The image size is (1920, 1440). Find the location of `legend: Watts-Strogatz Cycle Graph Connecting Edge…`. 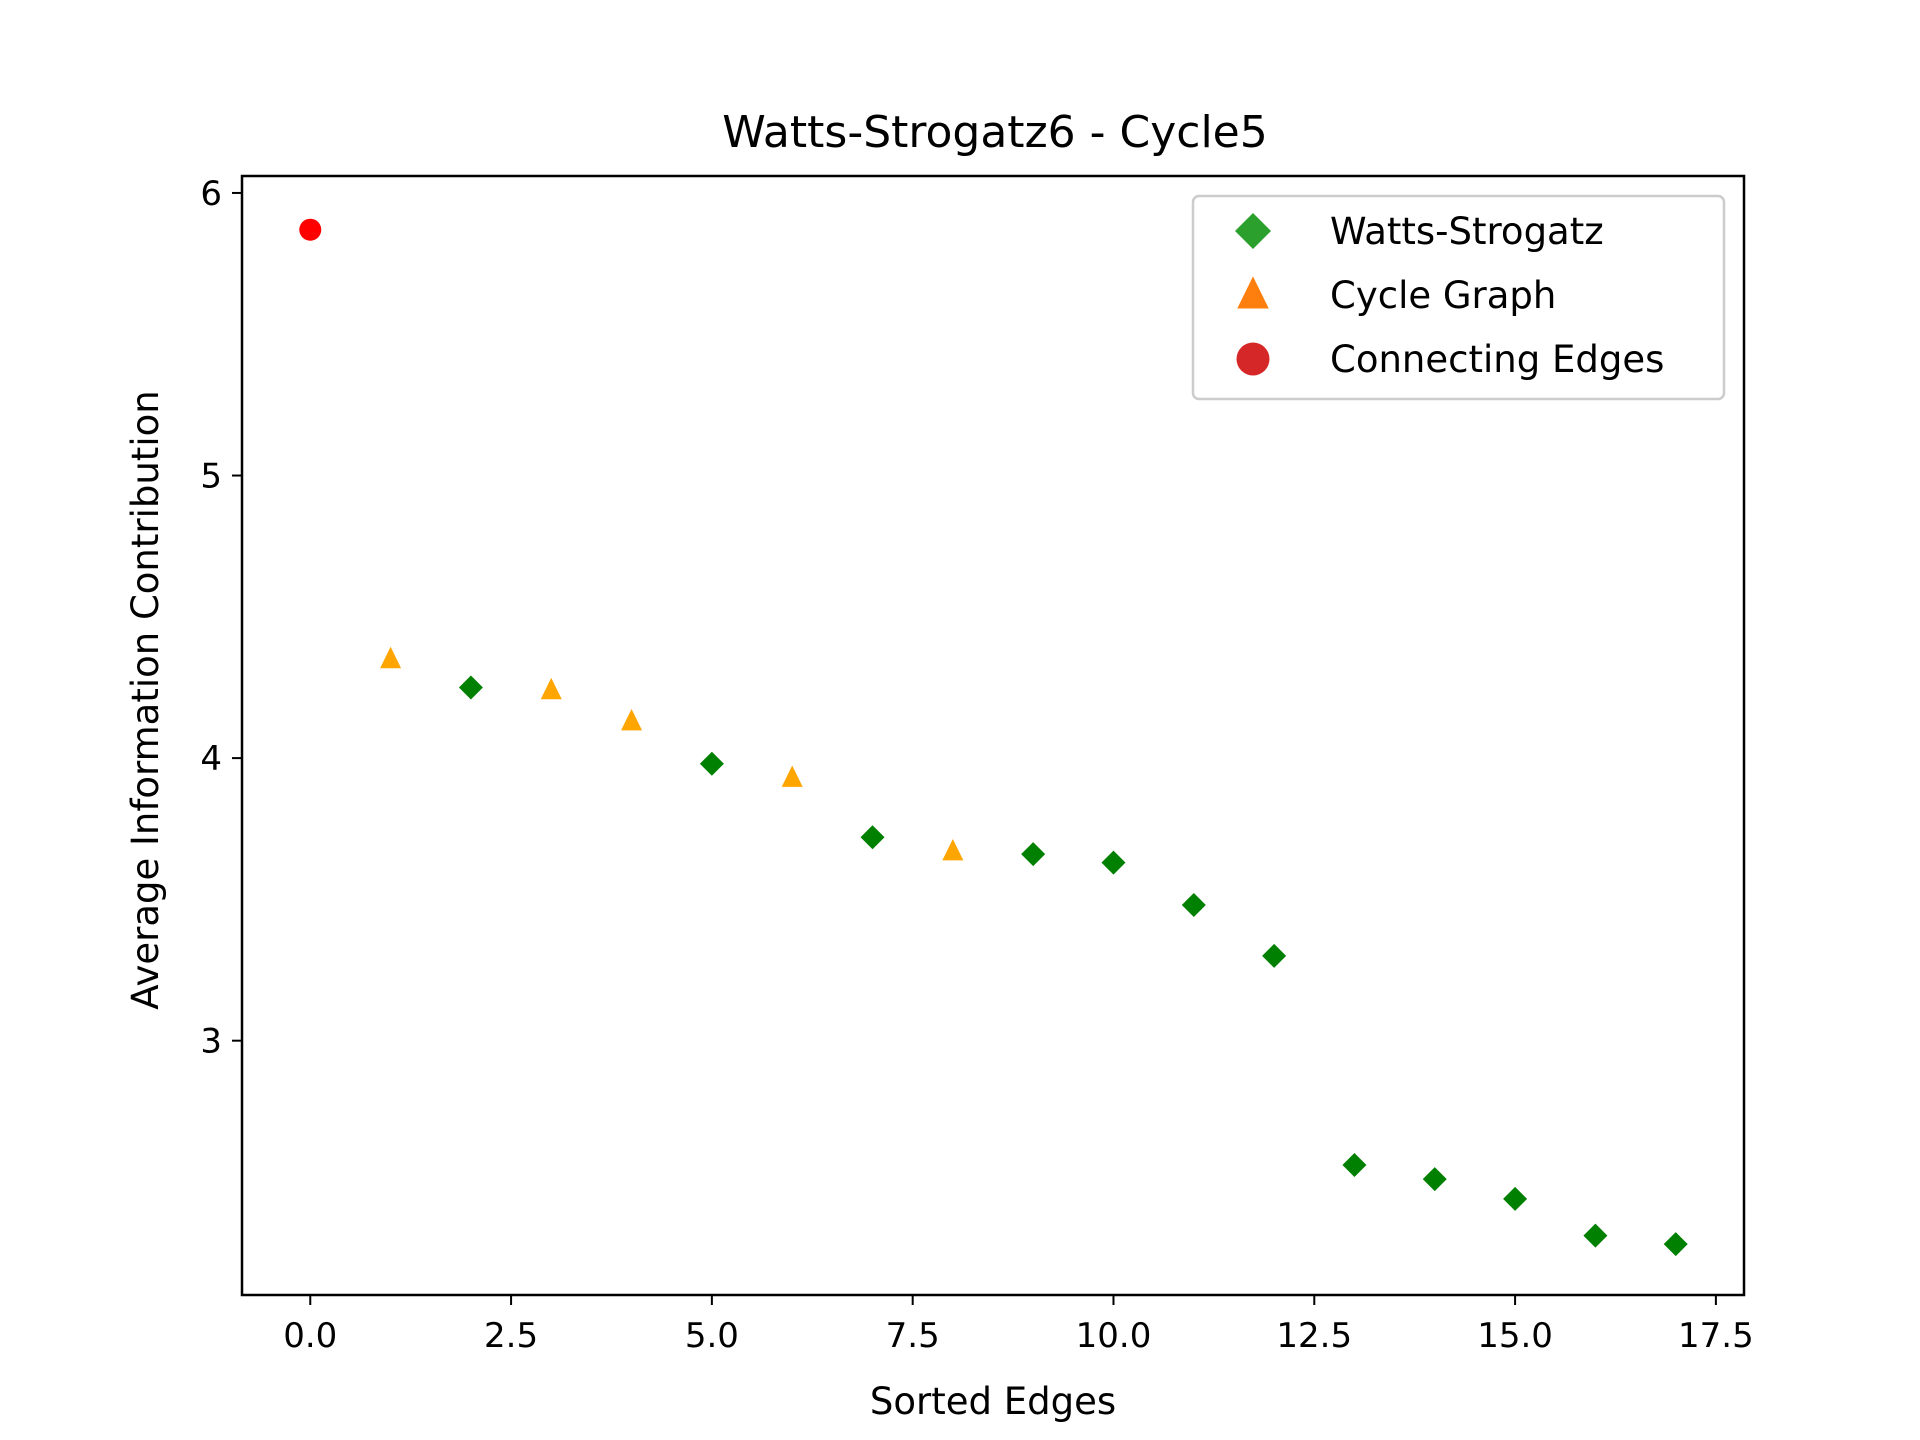

legend: Watts-Strogatz Cycle Graph Connecting Edge… is located at coordinates (1458, 297).